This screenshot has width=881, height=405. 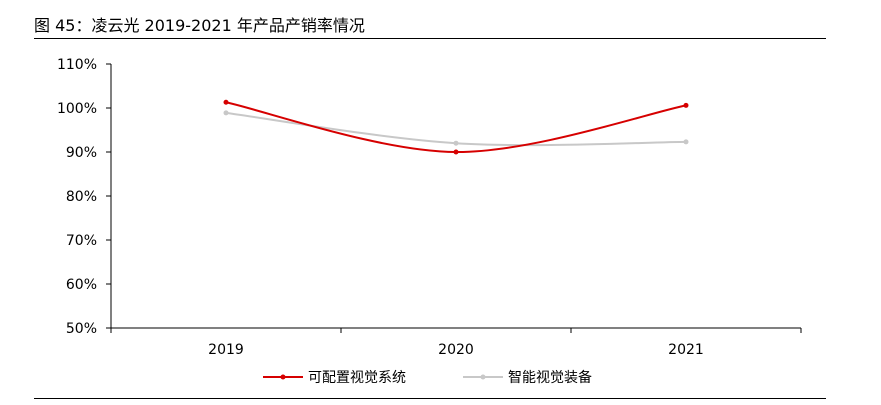 What do you see at coordinates (199, 25) in the screenshot?
I see `figure-title: 图 45：凌云光 2019-2021 年产品产销率情况` at bounding box center [199, 25].